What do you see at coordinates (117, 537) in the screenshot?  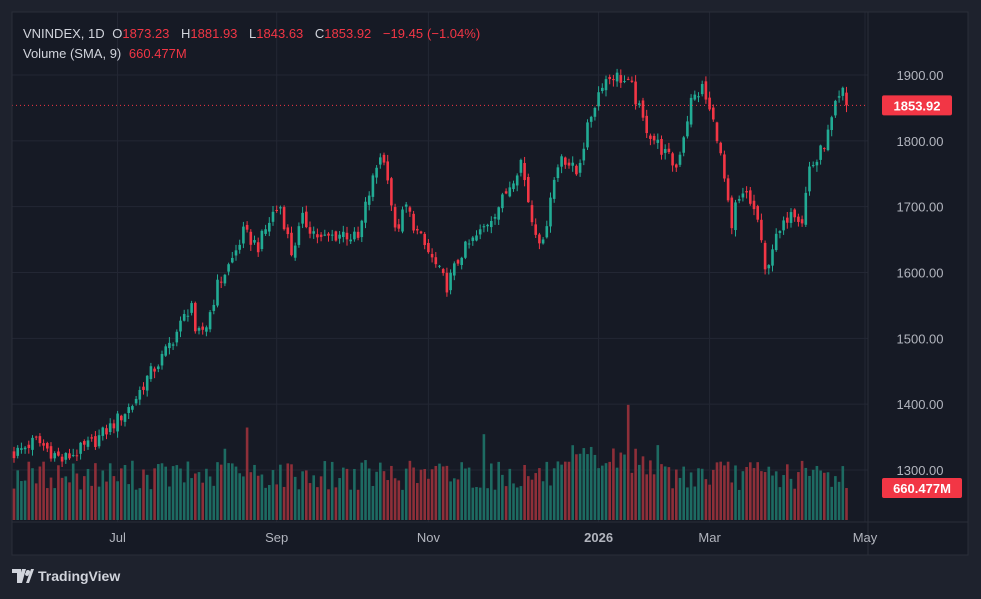 I see `time-tick-label: Jul` at bounding box center [117, 537].